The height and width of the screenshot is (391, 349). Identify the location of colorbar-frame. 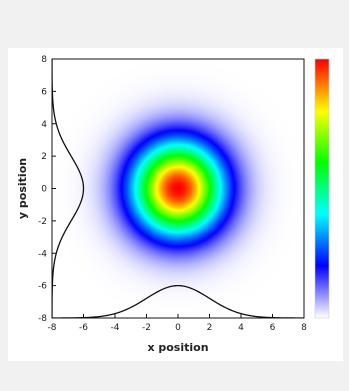
(322, 188).